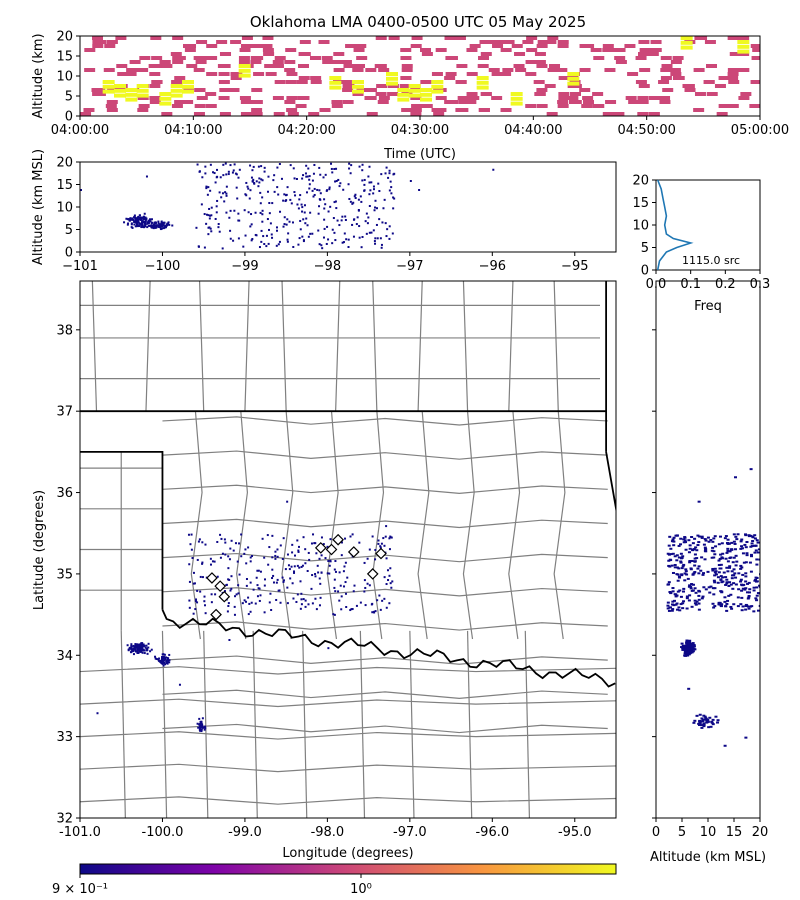 The height and width of the screenshot is (900, 800). What do you see at coordinates (348, 207) in the screenshot?
I see `lon-alt-frame` at bounding box center [348, 207].